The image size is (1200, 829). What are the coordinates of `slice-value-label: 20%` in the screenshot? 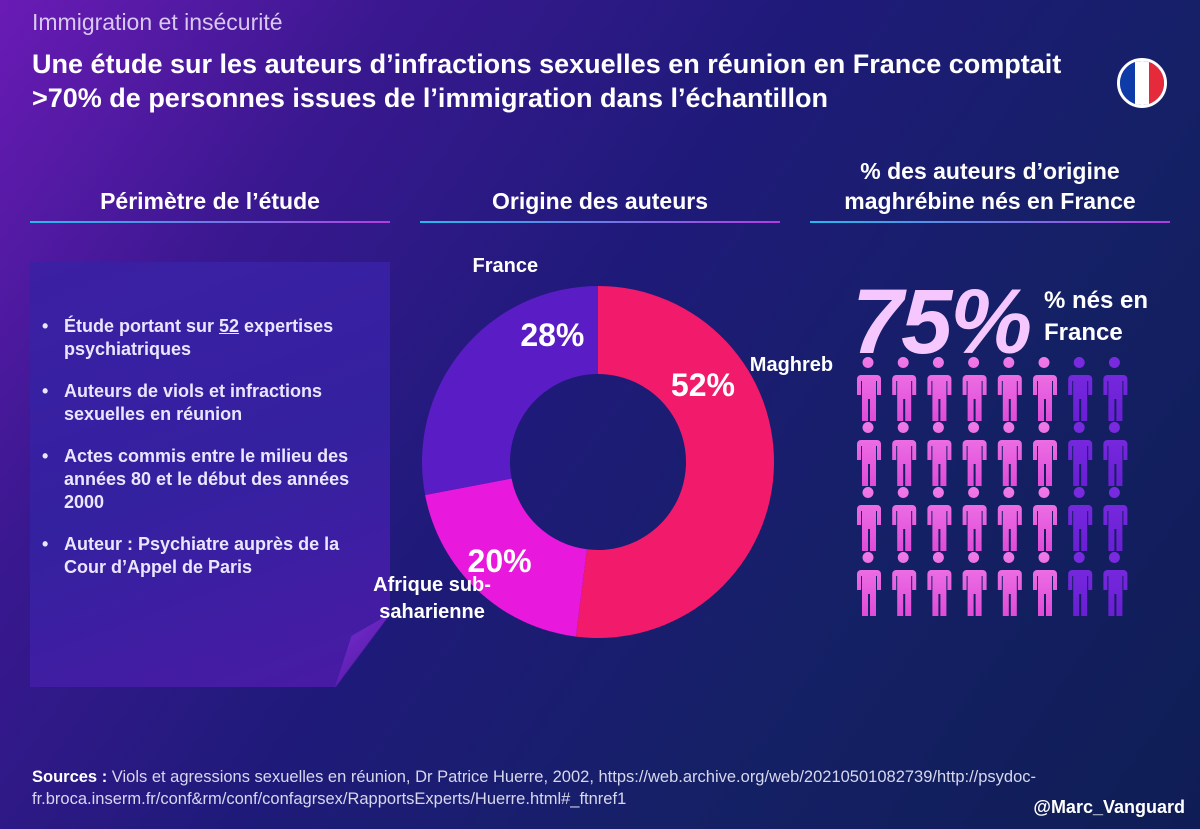 It's located at (499, 560).